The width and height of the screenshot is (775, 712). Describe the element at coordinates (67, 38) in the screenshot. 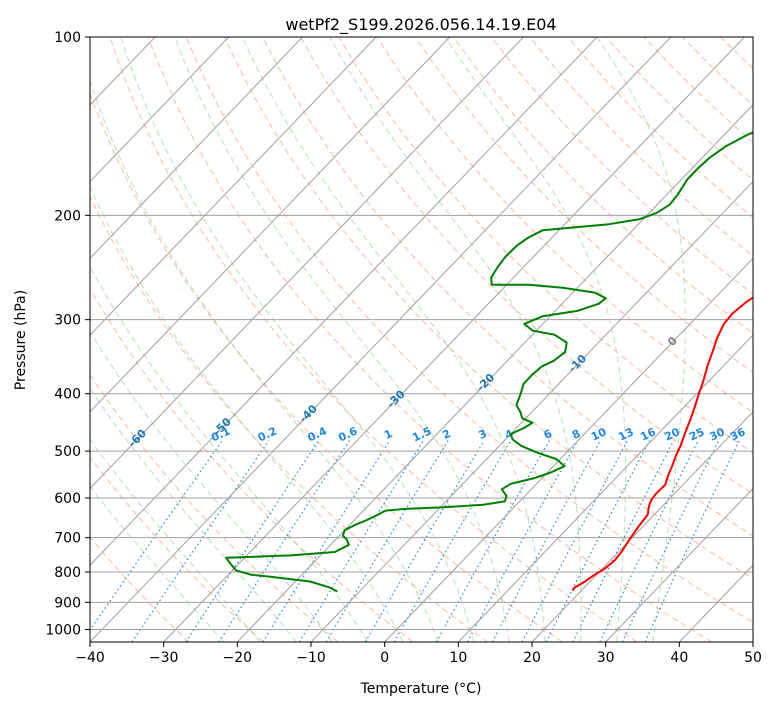

I see `y-tick-label: 100` at that location.